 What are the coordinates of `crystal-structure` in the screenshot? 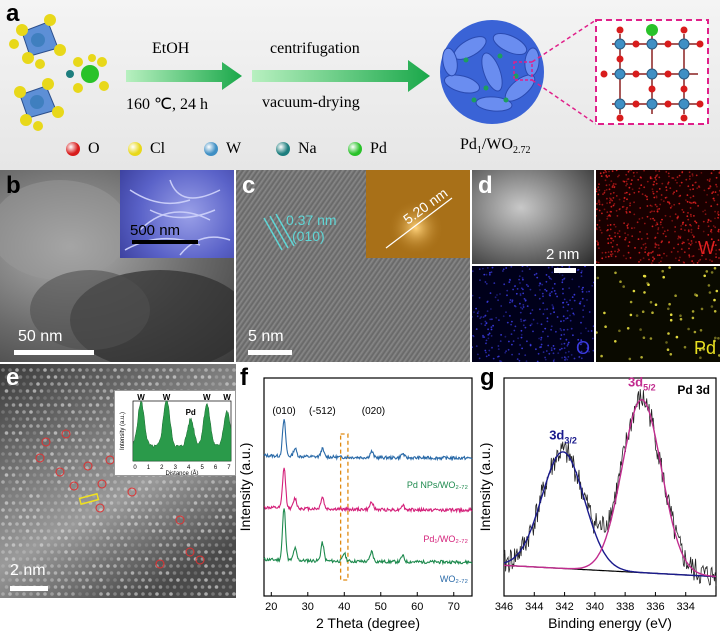 It's located at (652, 73).